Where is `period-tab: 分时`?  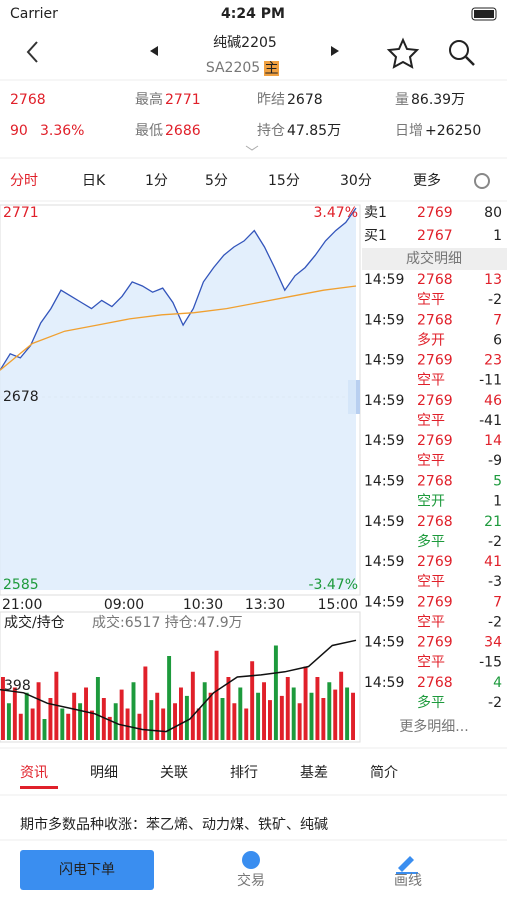 period-tab: 分时 is located at coordinates (24, 181).